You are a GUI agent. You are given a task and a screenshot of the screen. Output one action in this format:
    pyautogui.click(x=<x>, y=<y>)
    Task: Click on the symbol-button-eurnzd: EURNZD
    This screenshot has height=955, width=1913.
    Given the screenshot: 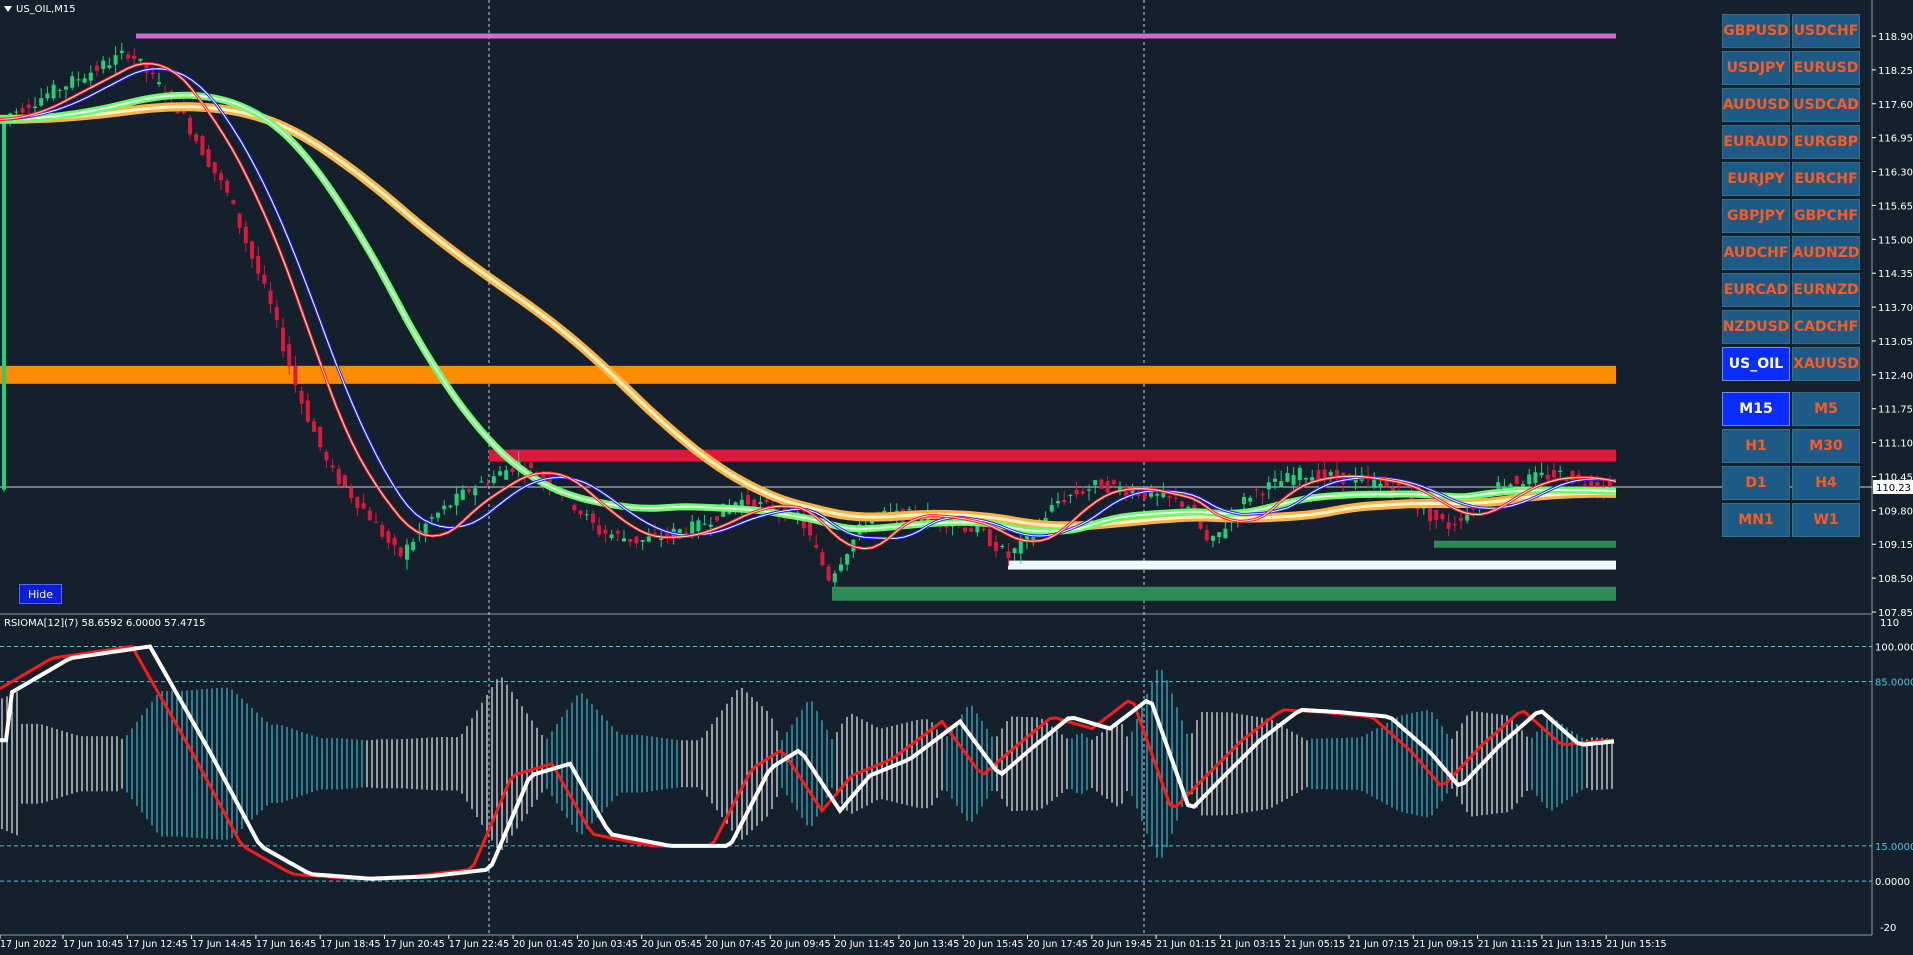 What is the action you would take?
    pyautogui.click(x=1826, y=290)
    